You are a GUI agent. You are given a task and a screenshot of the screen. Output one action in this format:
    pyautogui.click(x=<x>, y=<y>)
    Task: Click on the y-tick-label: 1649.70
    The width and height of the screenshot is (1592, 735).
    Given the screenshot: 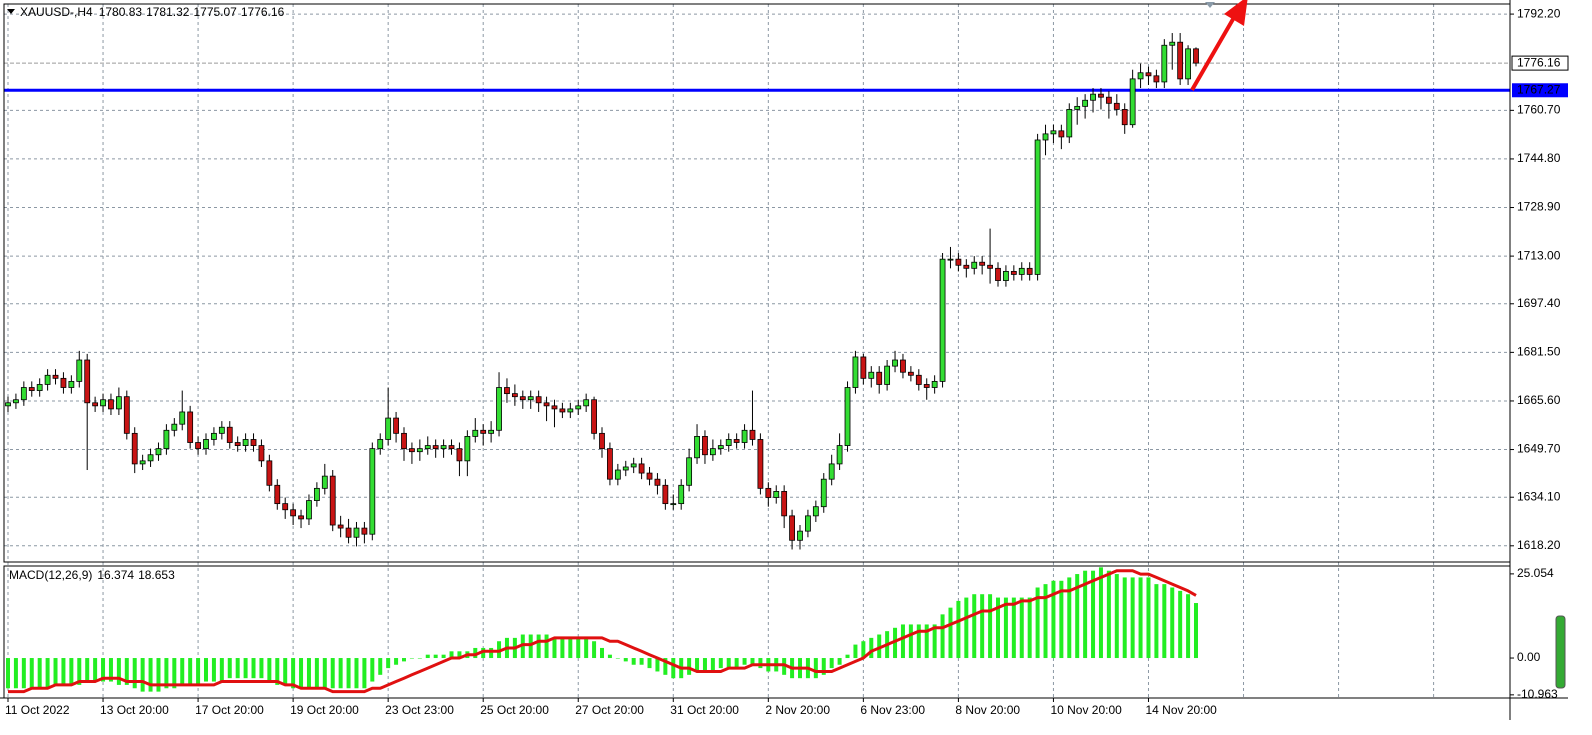 What is the action you would take?
    pyautogui.click(x=1539, y=449)
    